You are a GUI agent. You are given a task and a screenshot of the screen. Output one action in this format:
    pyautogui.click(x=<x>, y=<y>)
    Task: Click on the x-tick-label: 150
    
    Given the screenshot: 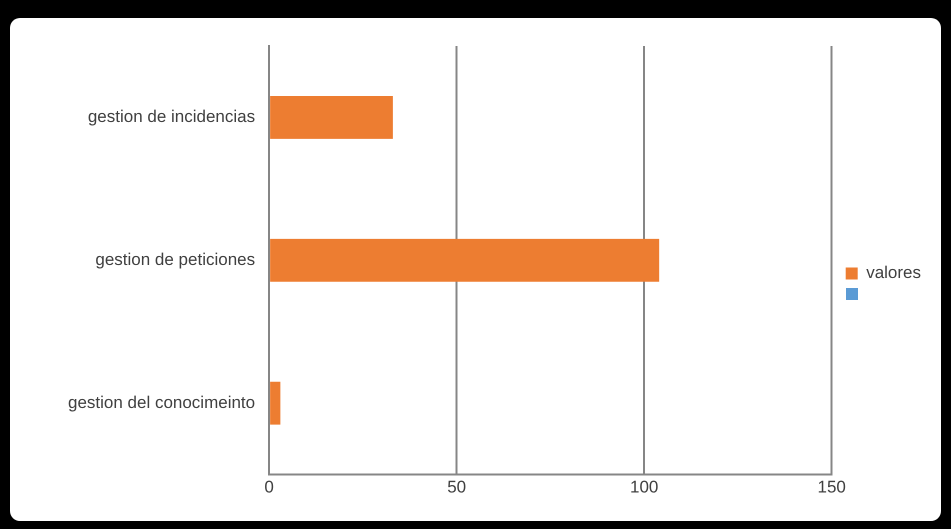 What is the action you would take?
    pyautogui.click(x=832, y=486)
    